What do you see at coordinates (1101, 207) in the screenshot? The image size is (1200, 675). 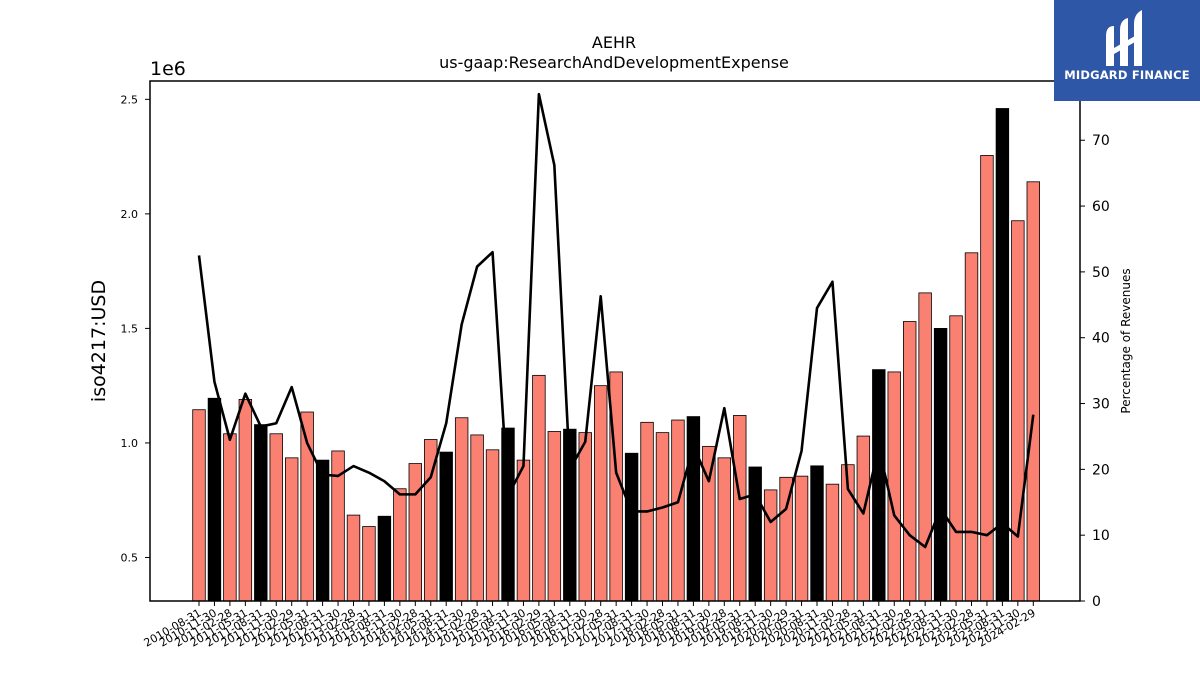 I see `y2-tick-label: 60` at bounding box center [1101, 207].